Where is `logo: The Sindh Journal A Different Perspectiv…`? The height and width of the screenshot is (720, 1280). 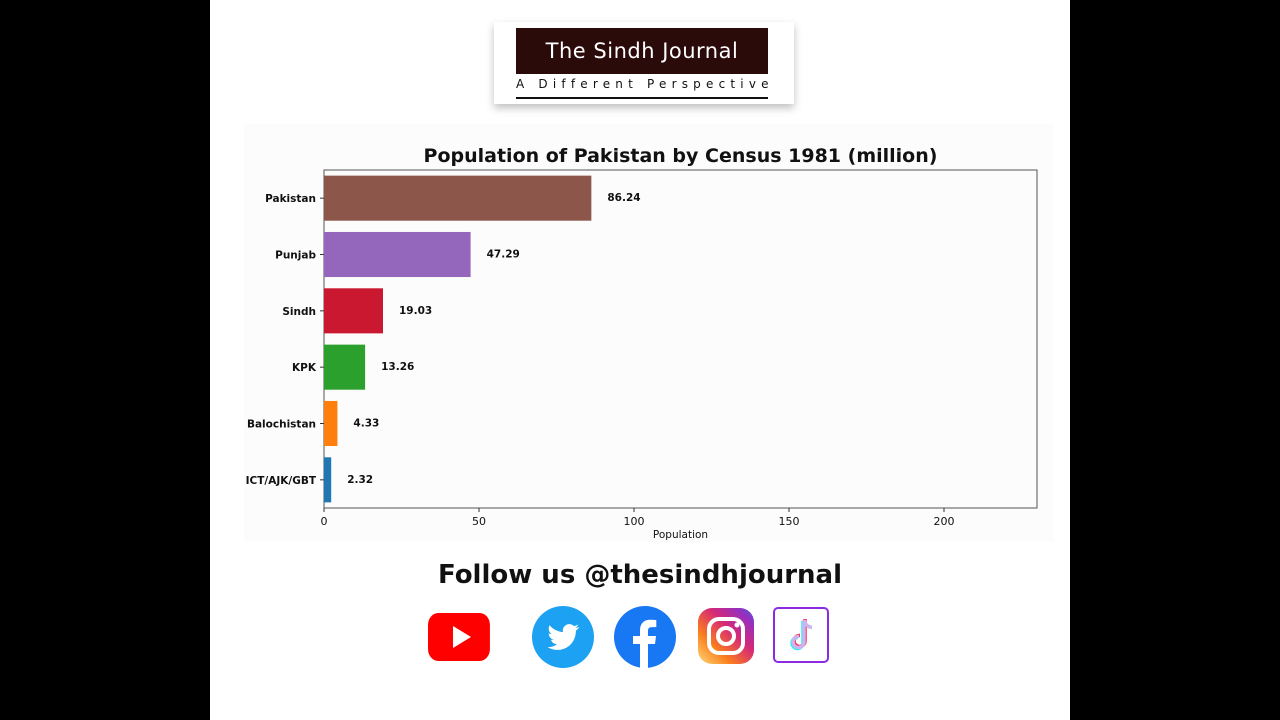 logo: The Sindh Journal A Different Perspectiv… is located at coordinates (644, 63).